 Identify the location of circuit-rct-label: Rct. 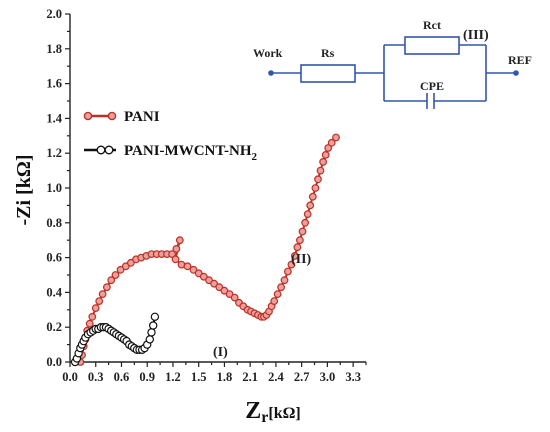
(432, 25).